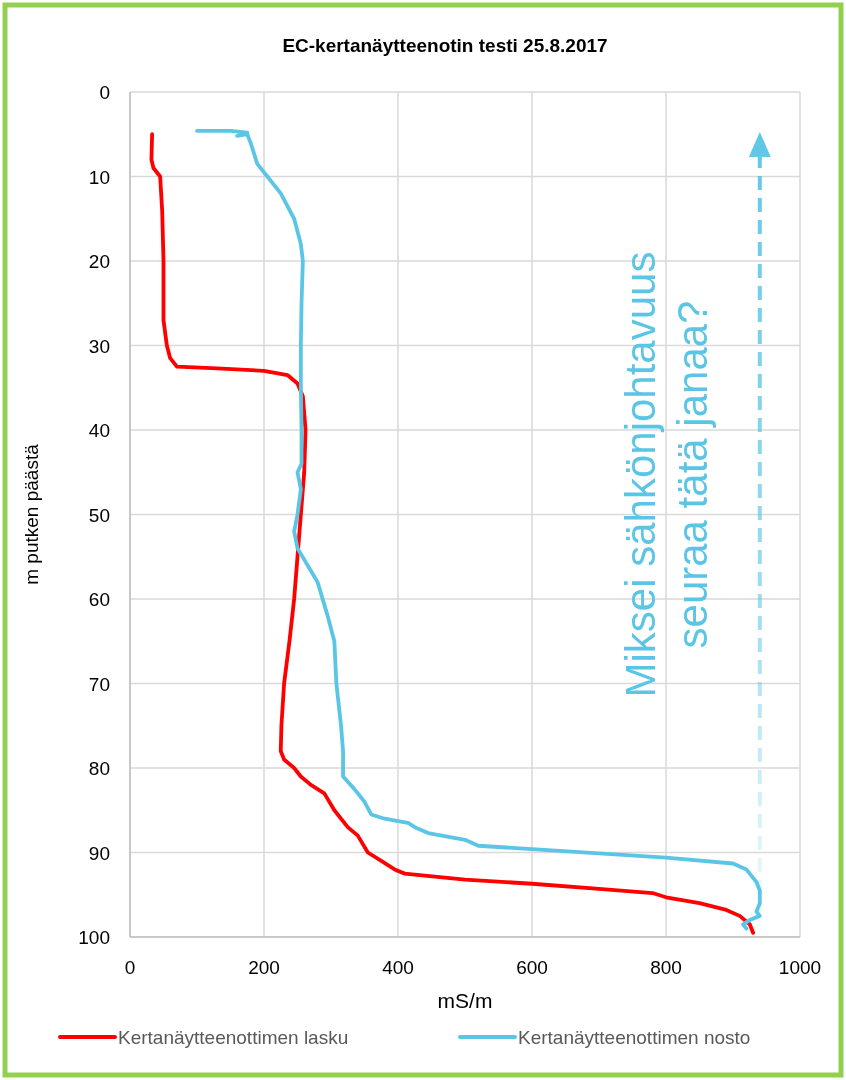 This screenshot has height=1080, width=846. What do you see at coordinates (800, 967) in the screenshot?
I see `x-tick-label: 1000` at bounding box center [800, 967].